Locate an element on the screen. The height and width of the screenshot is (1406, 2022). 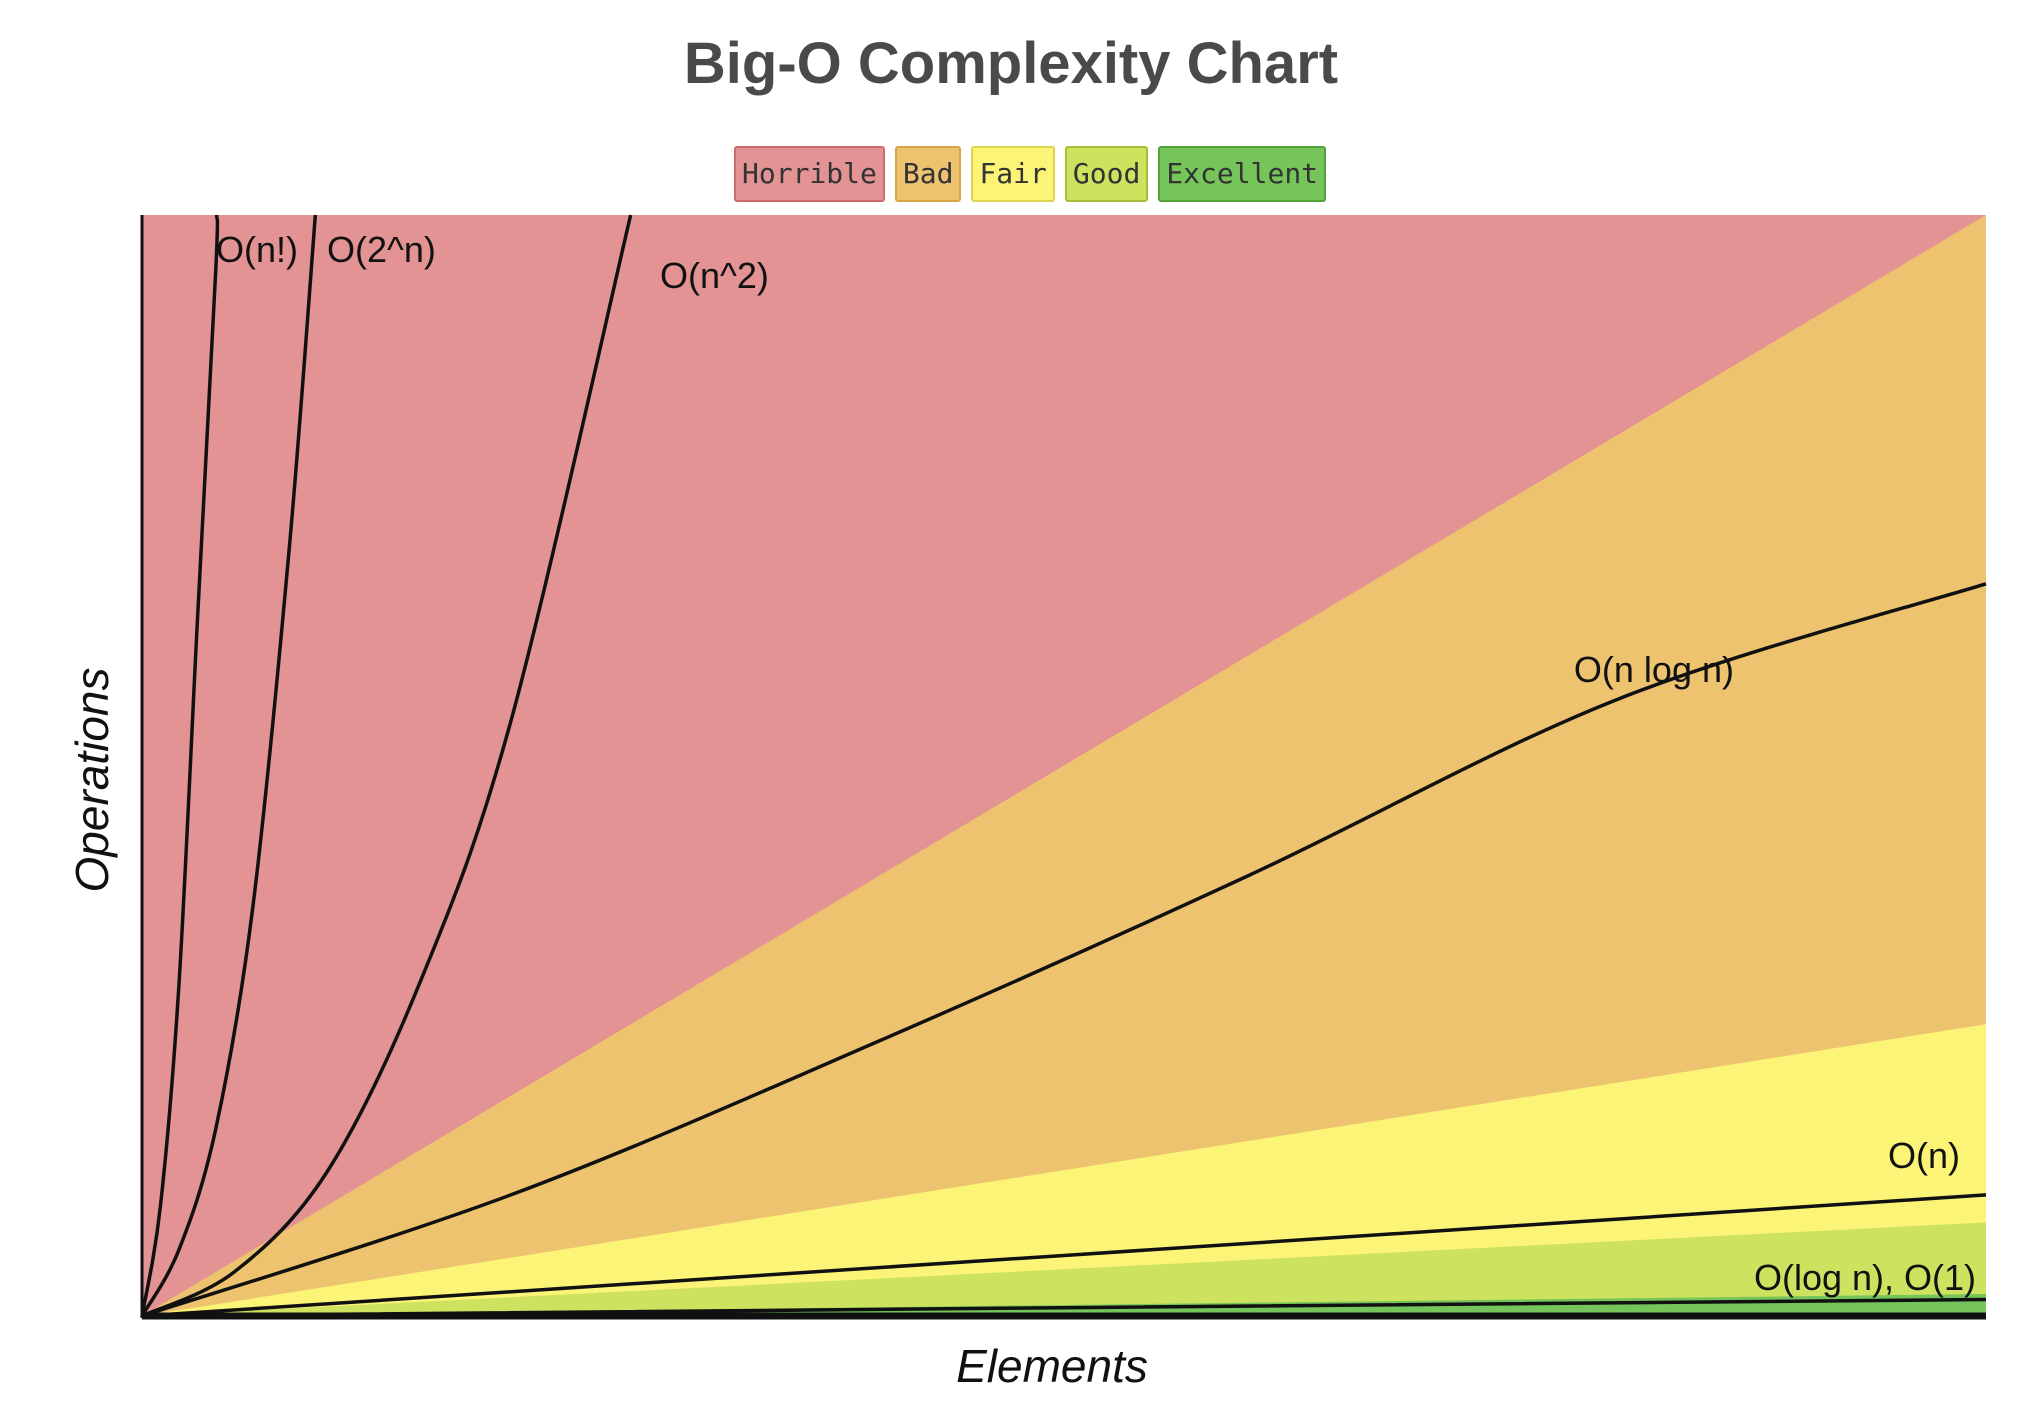
chart-title: Big-O Complexity Chart is located at coordinates (1011, 63).